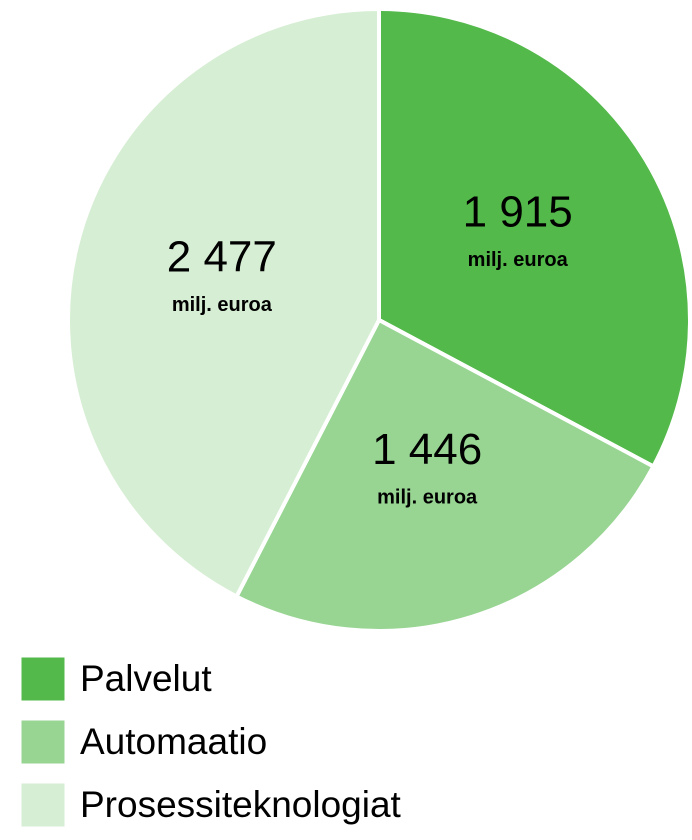 The image size is (692, 840). What do you see at coordinates (241, 804) in the screenshot?
I see `legend-label: Prosessiteknologiat` at bounding box center [241, 804].